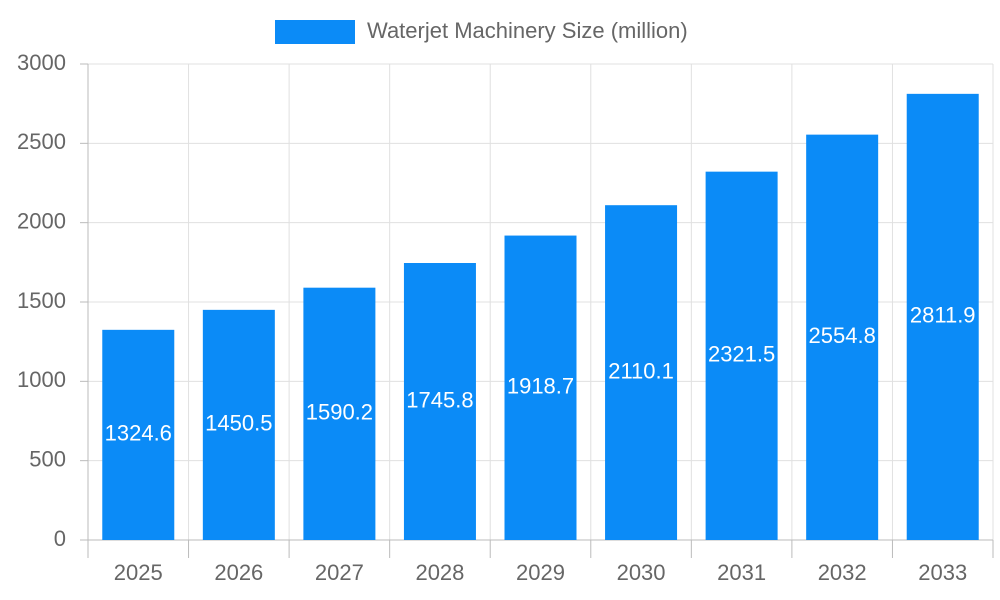  I want to click on x-tick-label: 2033, so click(942, 572).